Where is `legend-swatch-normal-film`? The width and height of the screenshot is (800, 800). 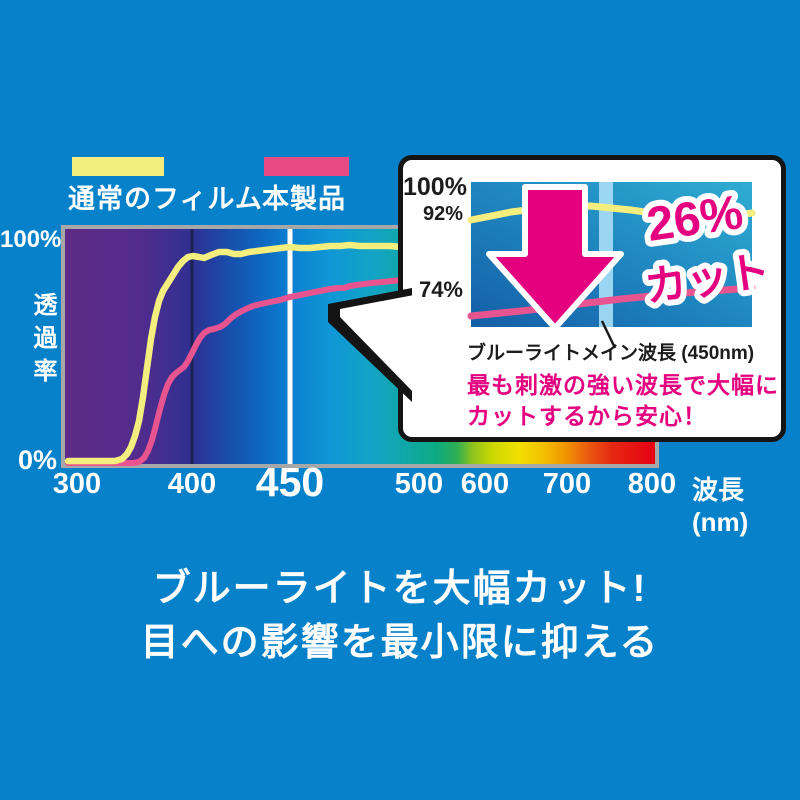 legend-swatch-normal-film is located at coordinates (118, 166).